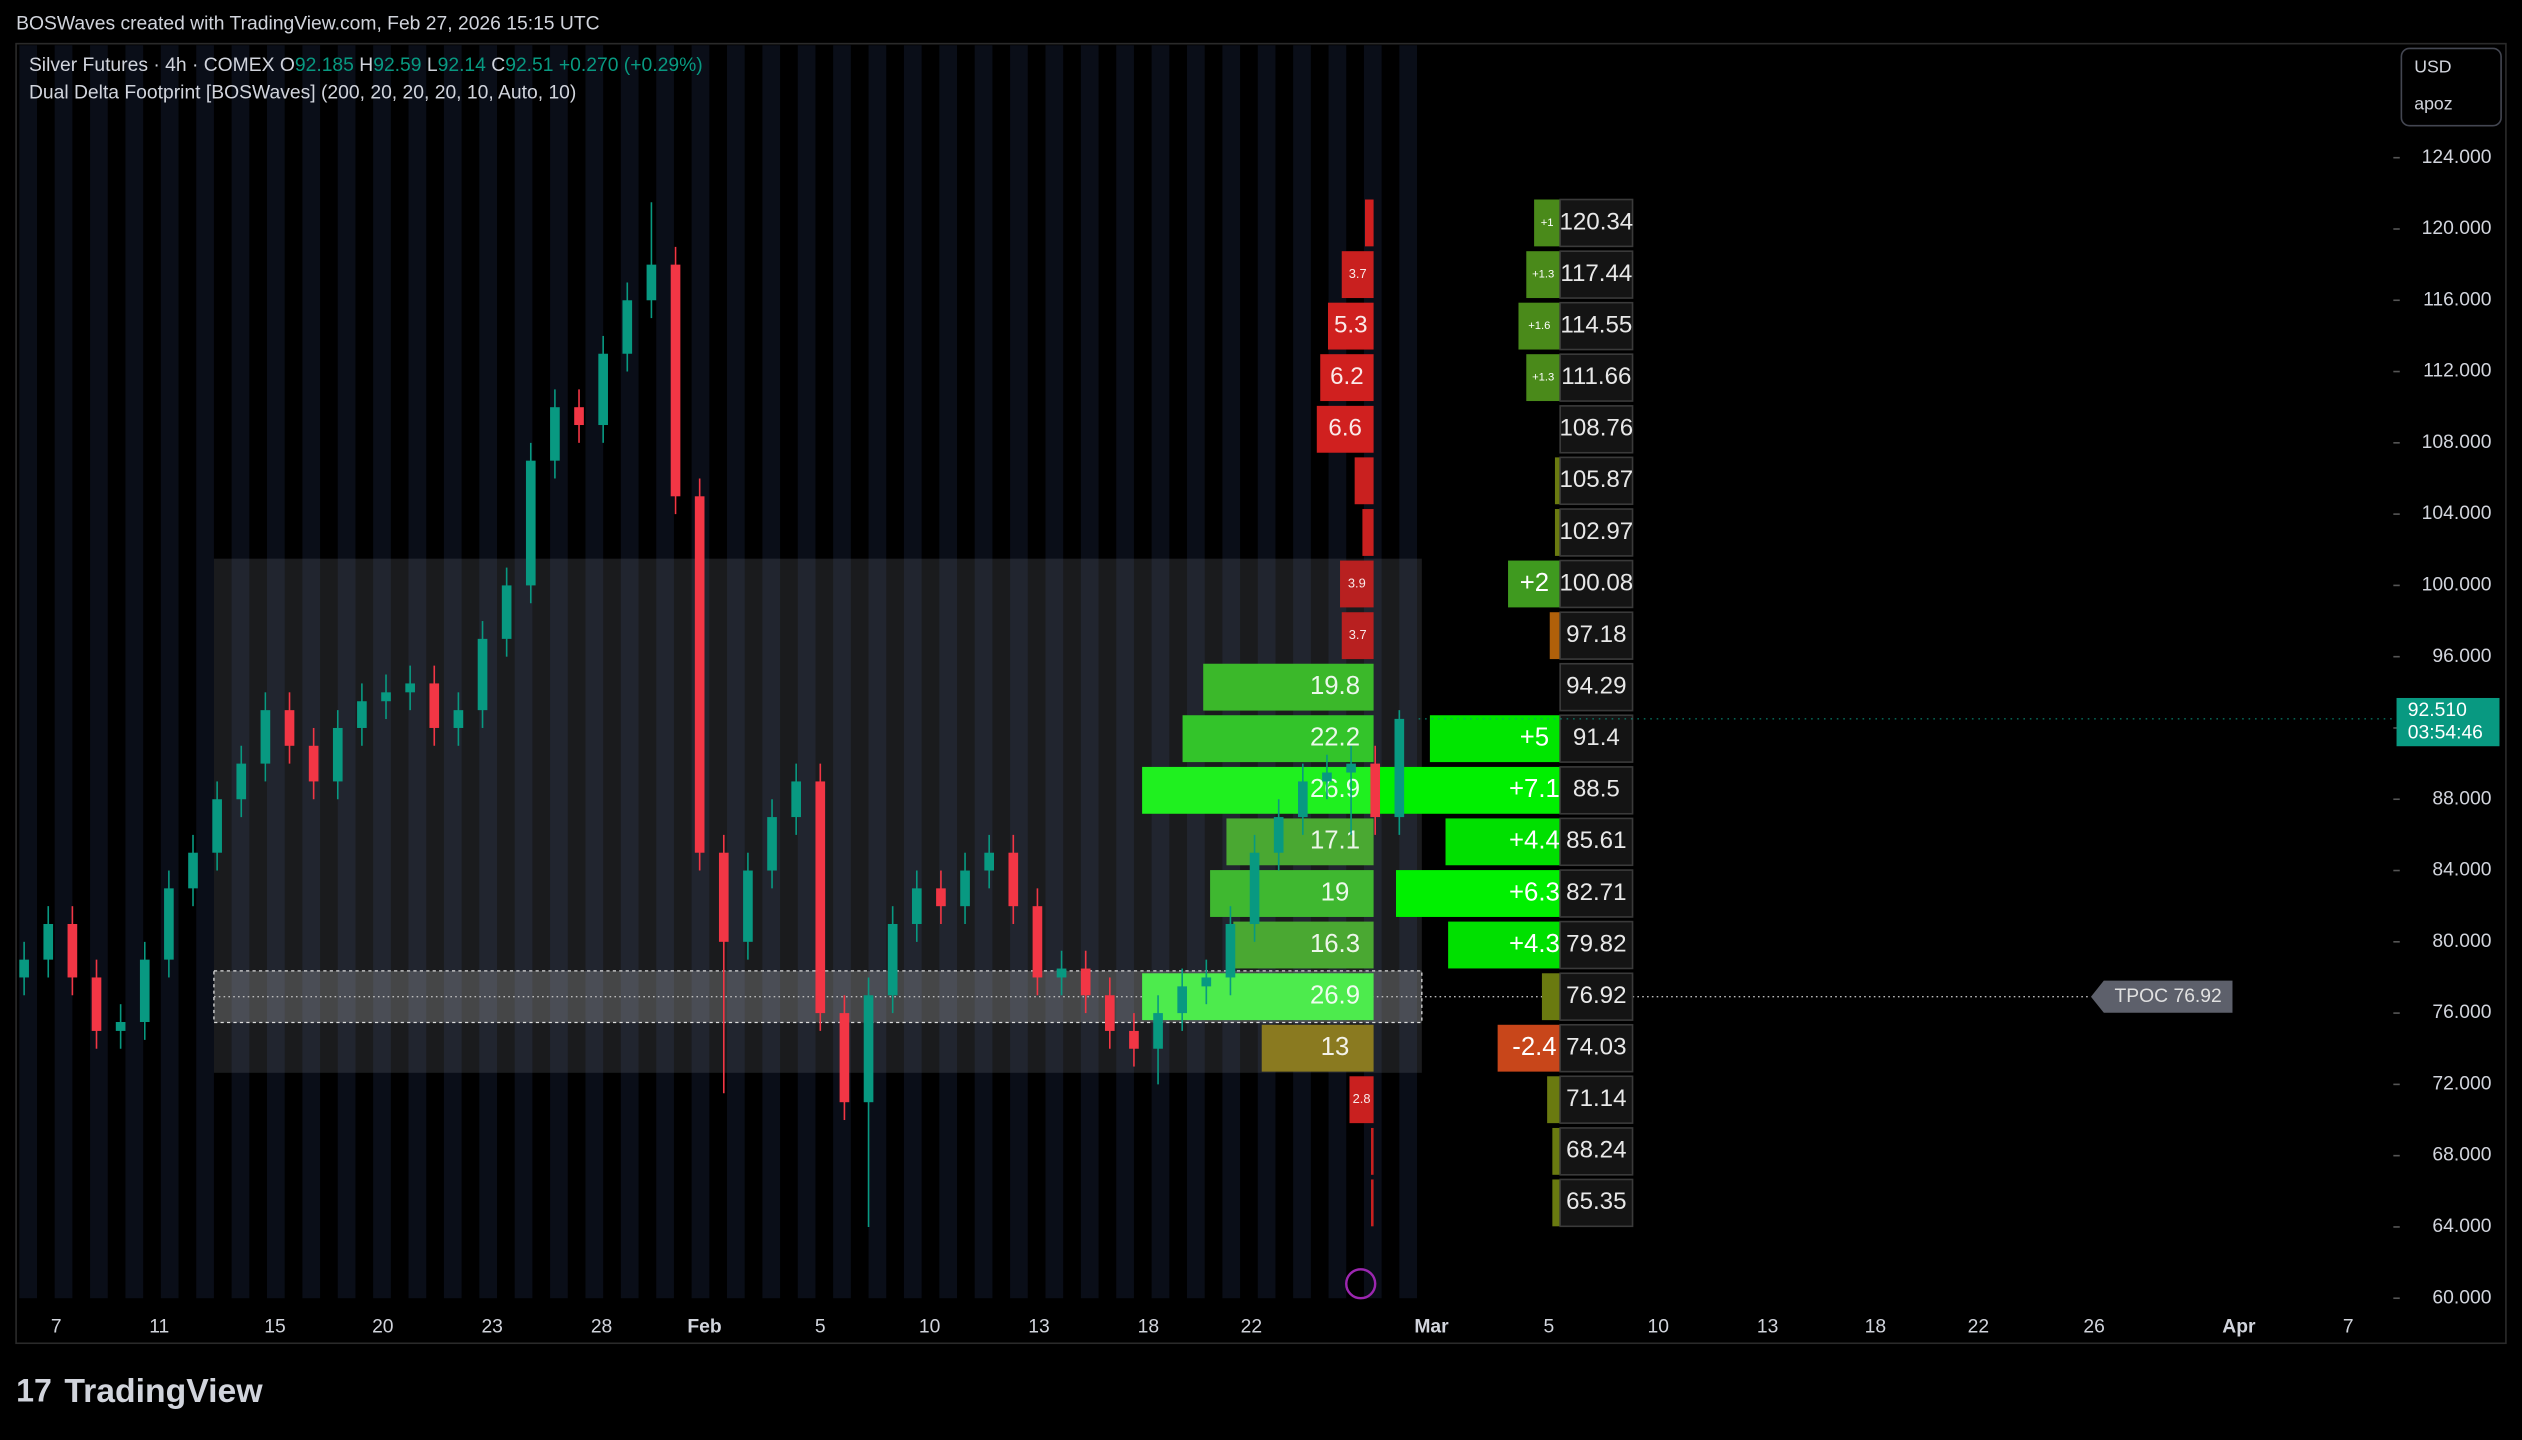 The width and height of the screenshot is (2522, 1440). Describe the element at coordinates (2461, 1155) in the screenshot. I see `y-tick-label: 68.000` at that location.